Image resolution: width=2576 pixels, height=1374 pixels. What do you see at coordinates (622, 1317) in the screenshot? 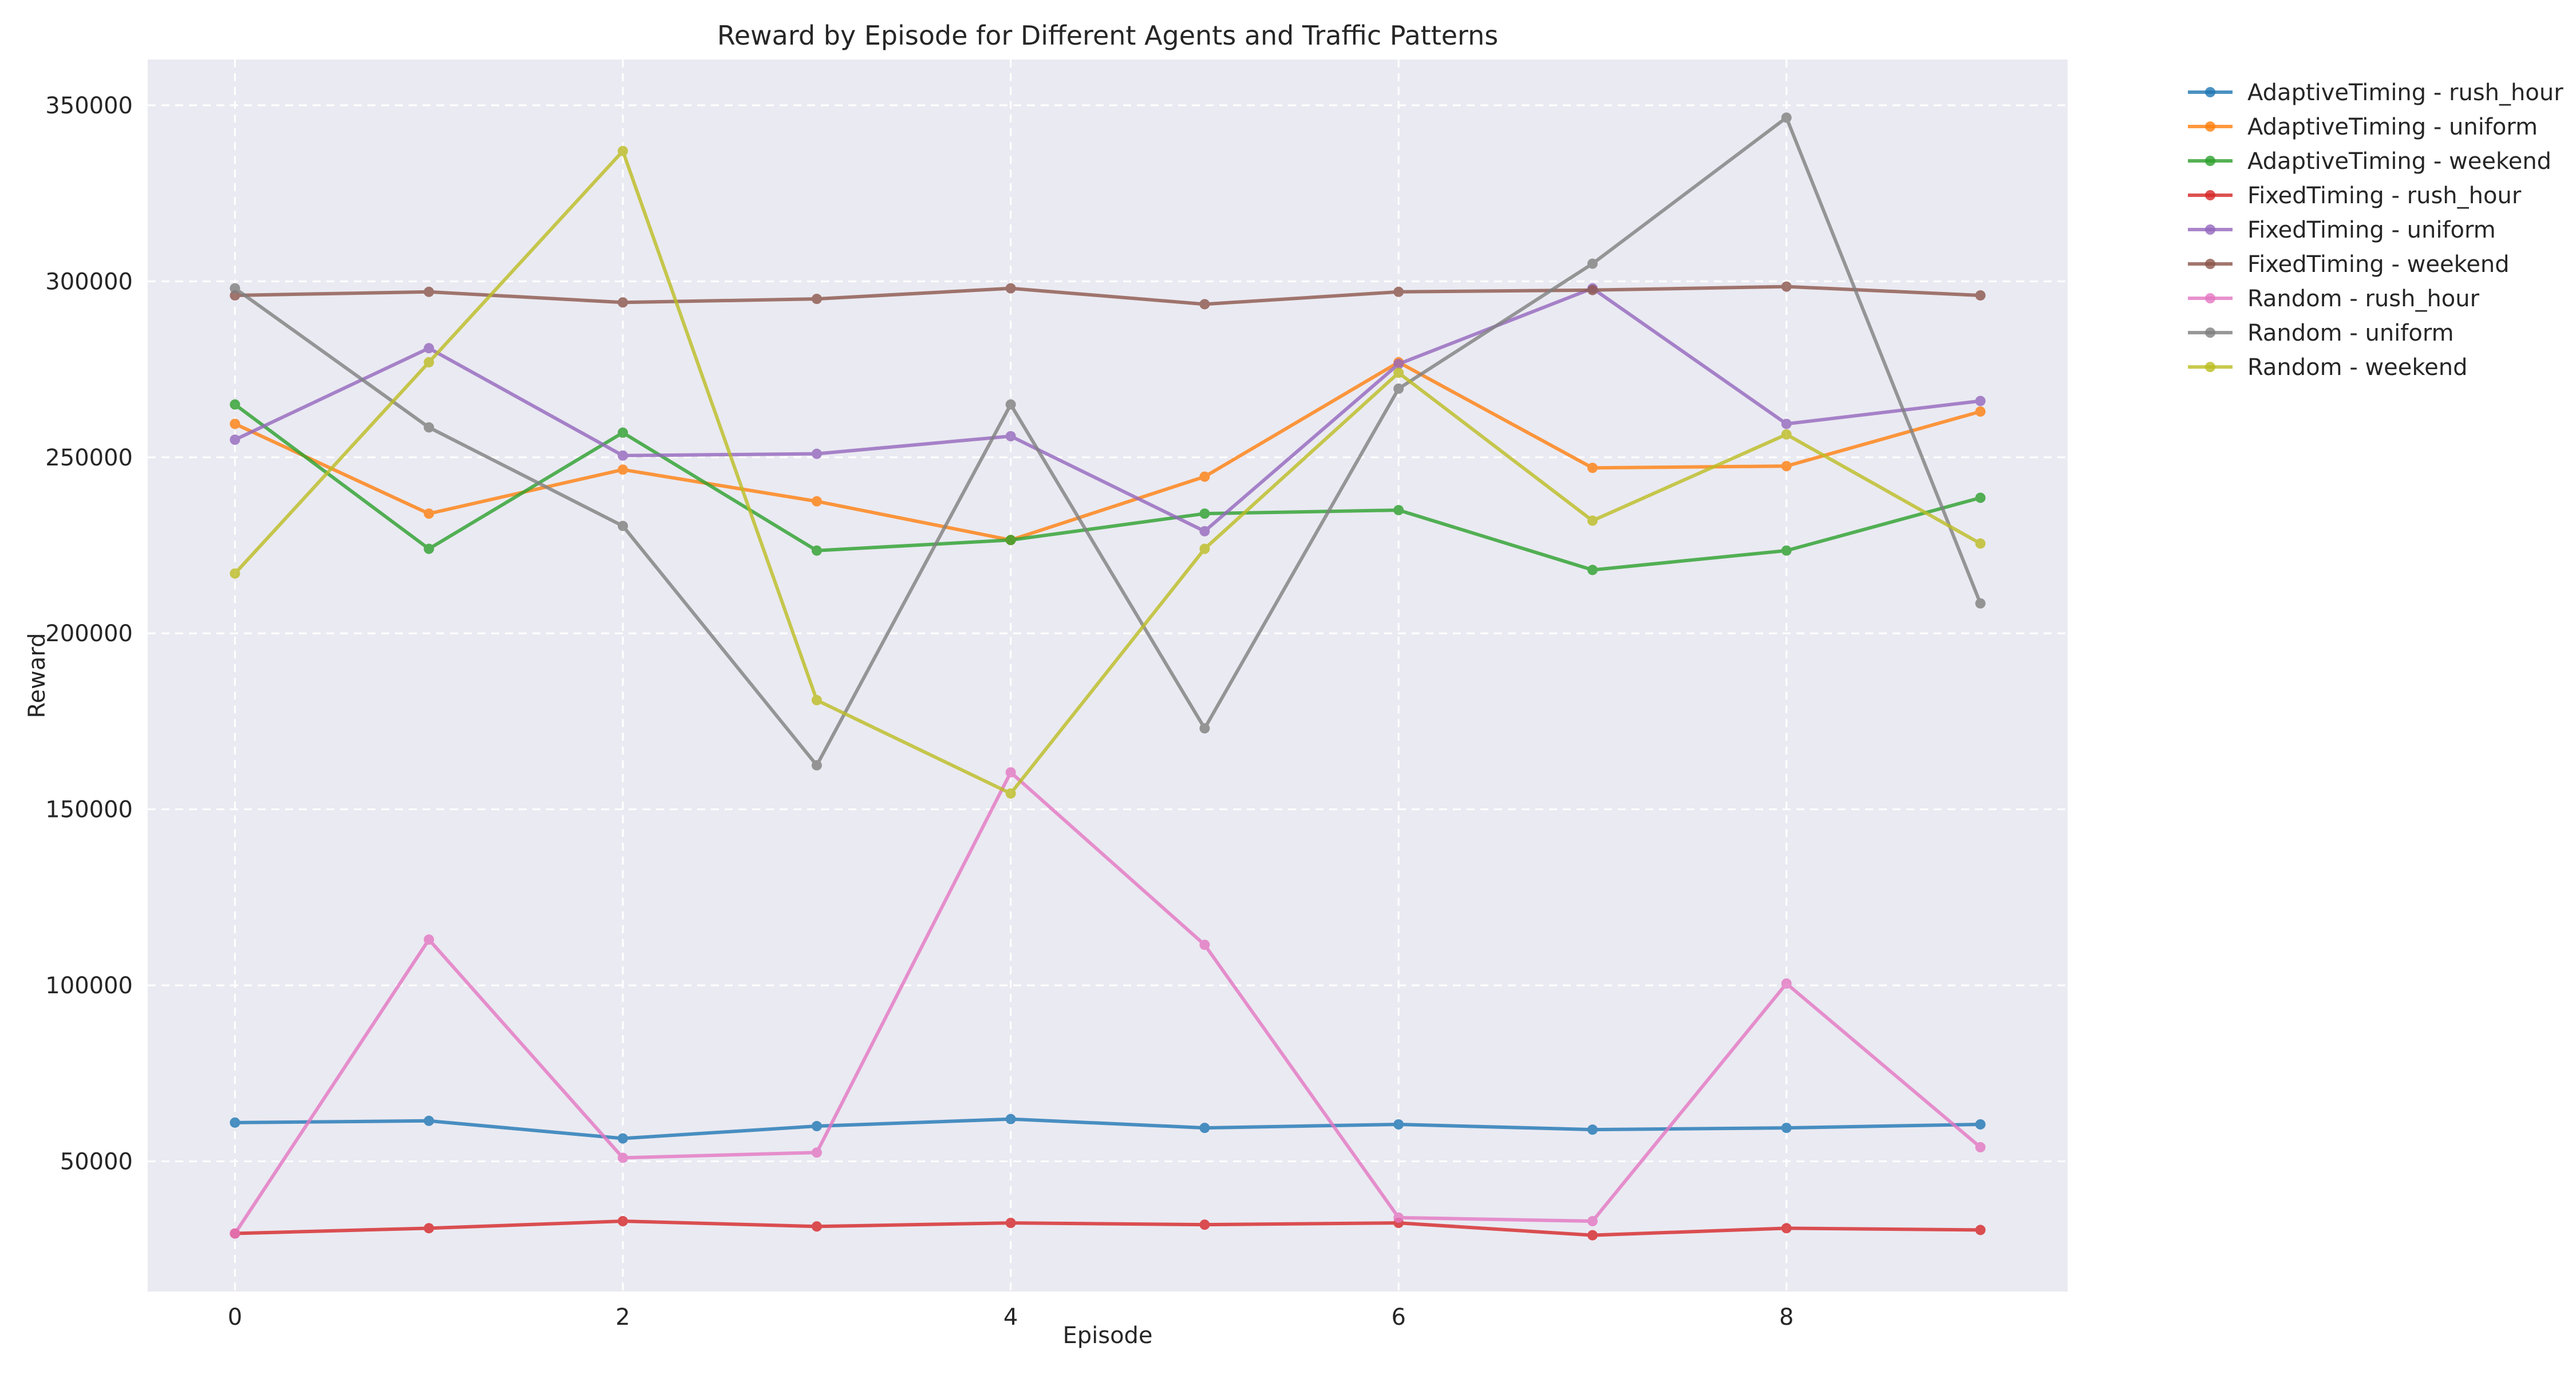
I see `x-tick-label: 2` at bounding box center [622, 1317].